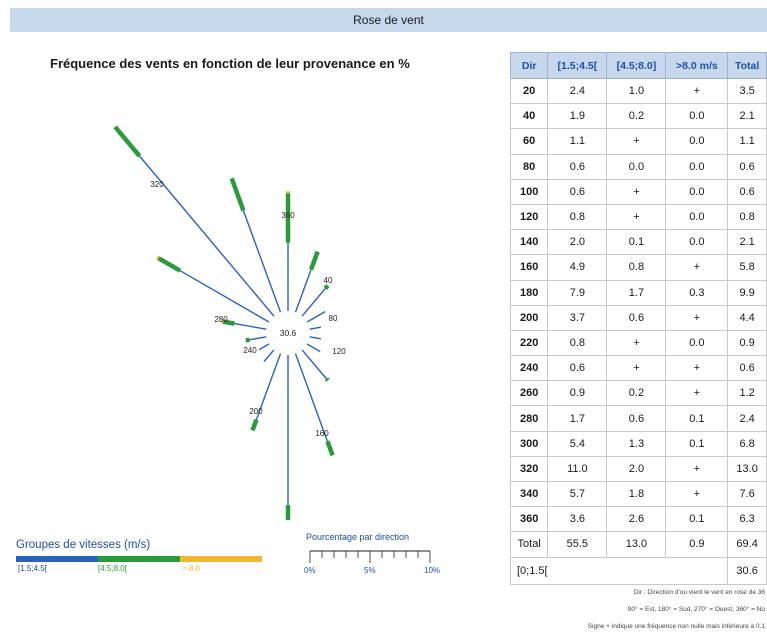 The image size is (767, 632). I want to click on cell-total: 4.4, so click(747, 317).